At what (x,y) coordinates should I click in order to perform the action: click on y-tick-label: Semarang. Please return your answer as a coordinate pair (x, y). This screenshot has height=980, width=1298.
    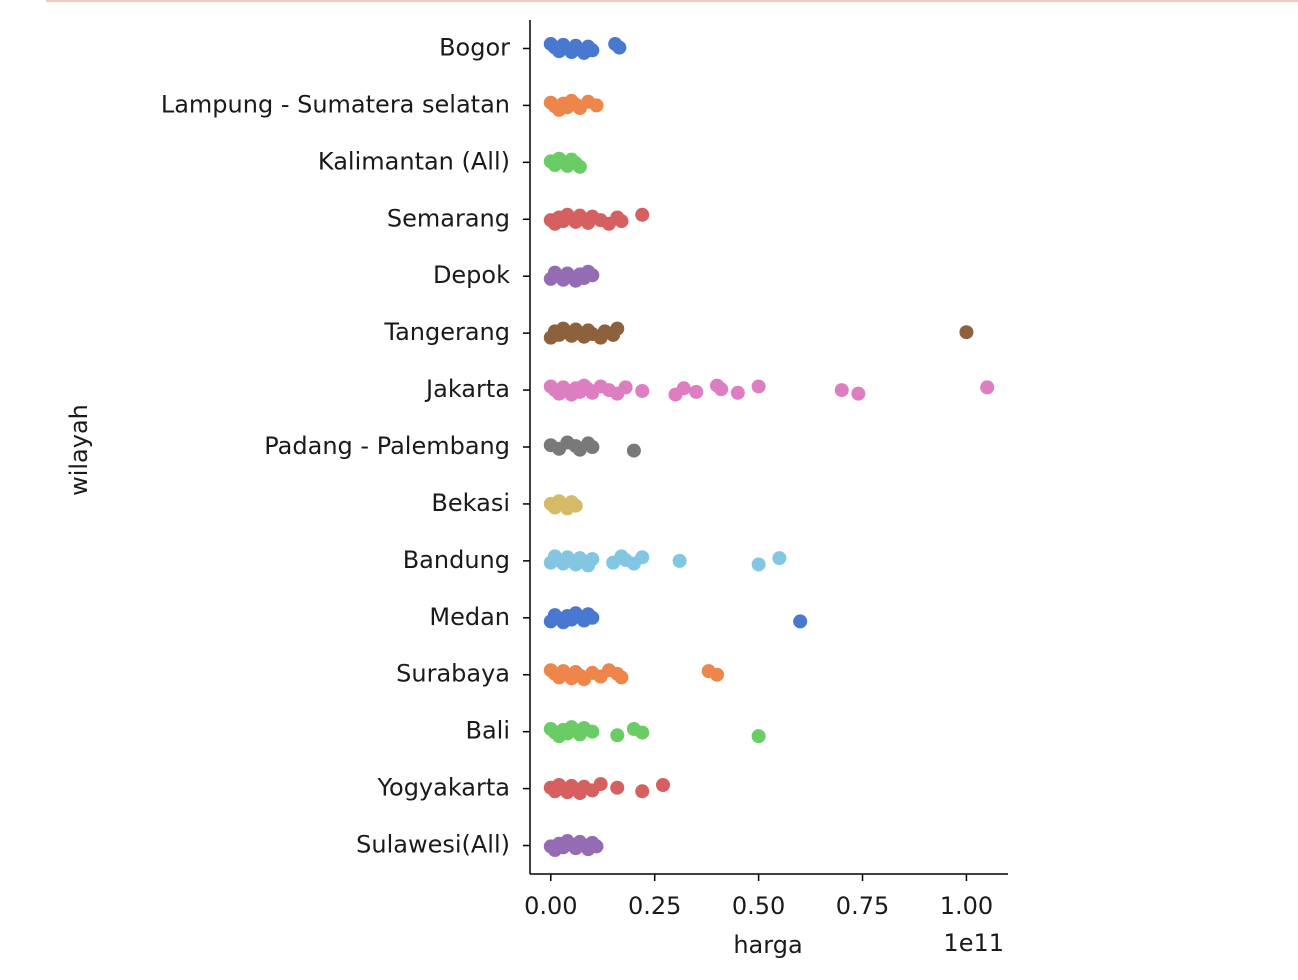
    Looking at the image, I should click on (448, 218).